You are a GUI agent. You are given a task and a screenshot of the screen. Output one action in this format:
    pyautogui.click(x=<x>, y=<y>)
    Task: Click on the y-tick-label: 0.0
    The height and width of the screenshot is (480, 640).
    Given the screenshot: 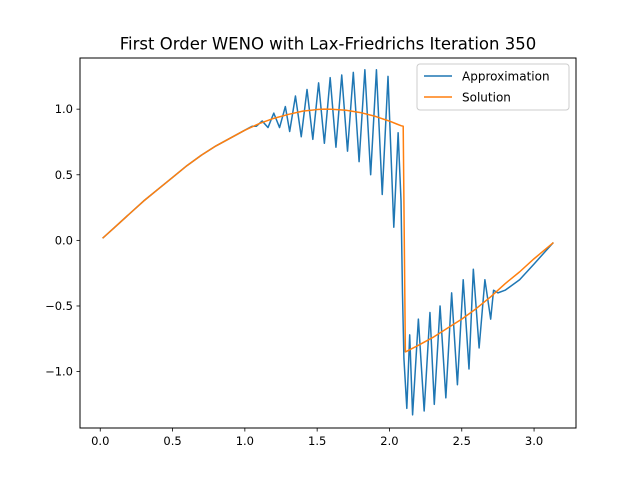 What is the action you would take?
    pyautogui.click(x=64, y=240)
    